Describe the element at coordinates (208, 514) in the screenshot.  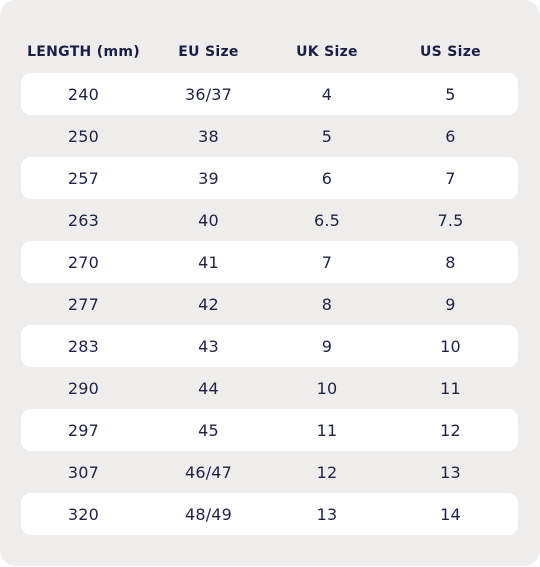
I see `cell-eu-size: 48/49` at that location.